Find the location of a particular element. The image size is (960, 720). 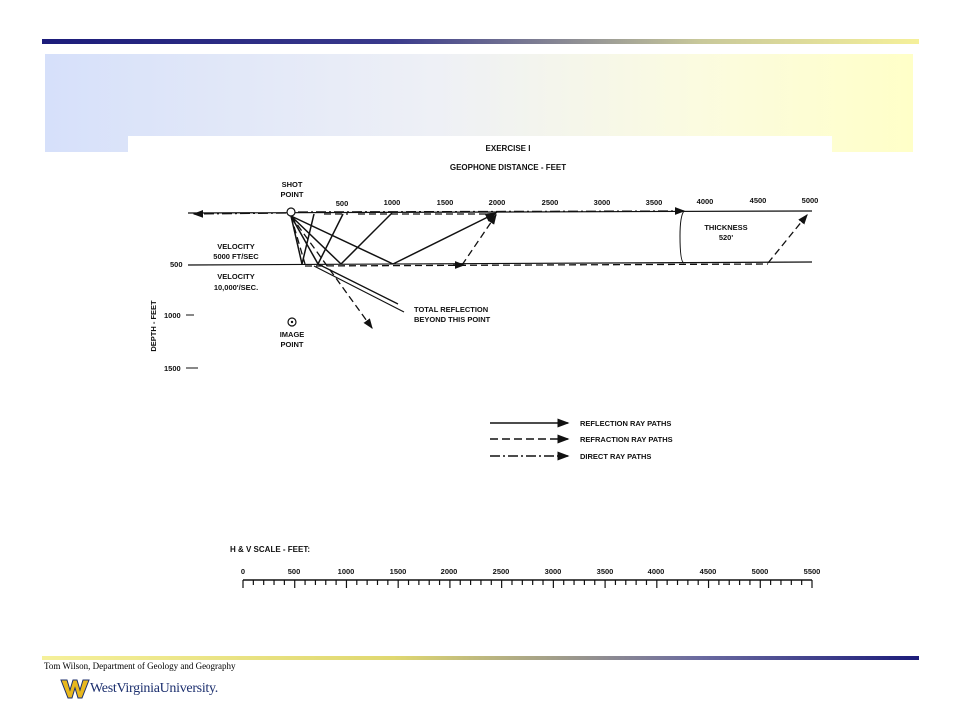

image-point-label-1: IMAGE is located at coordinates (292, 334).